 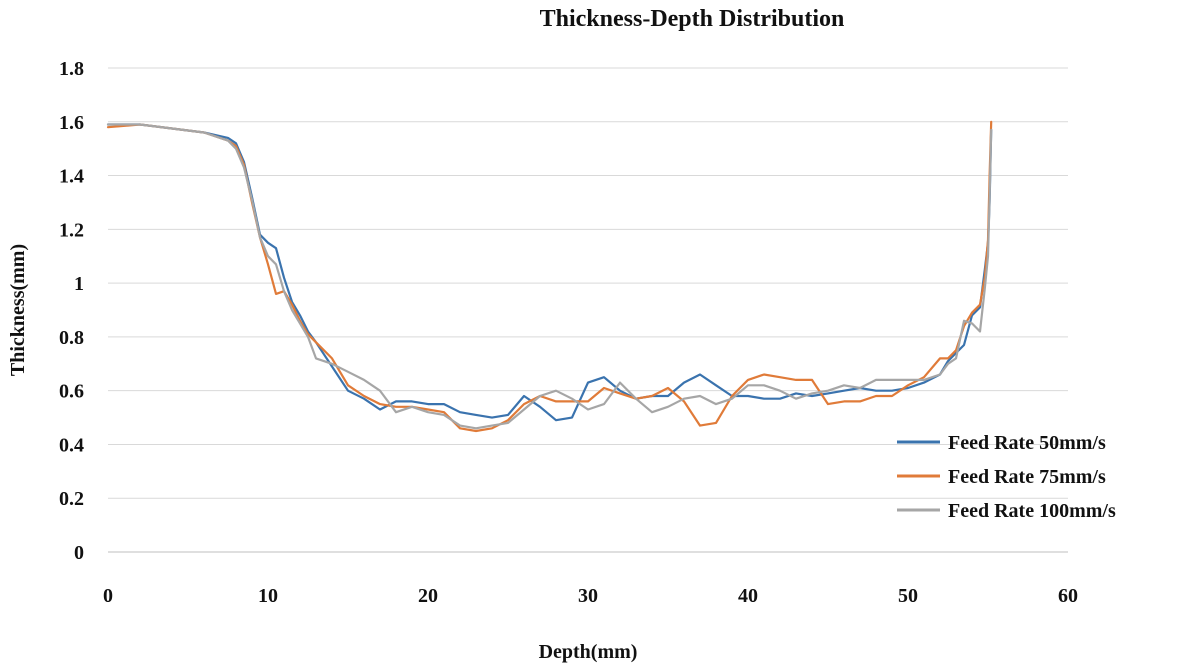 I want to click on legend-label-1: Feed Rate 50mm/s, so click(x=1027, y=443).